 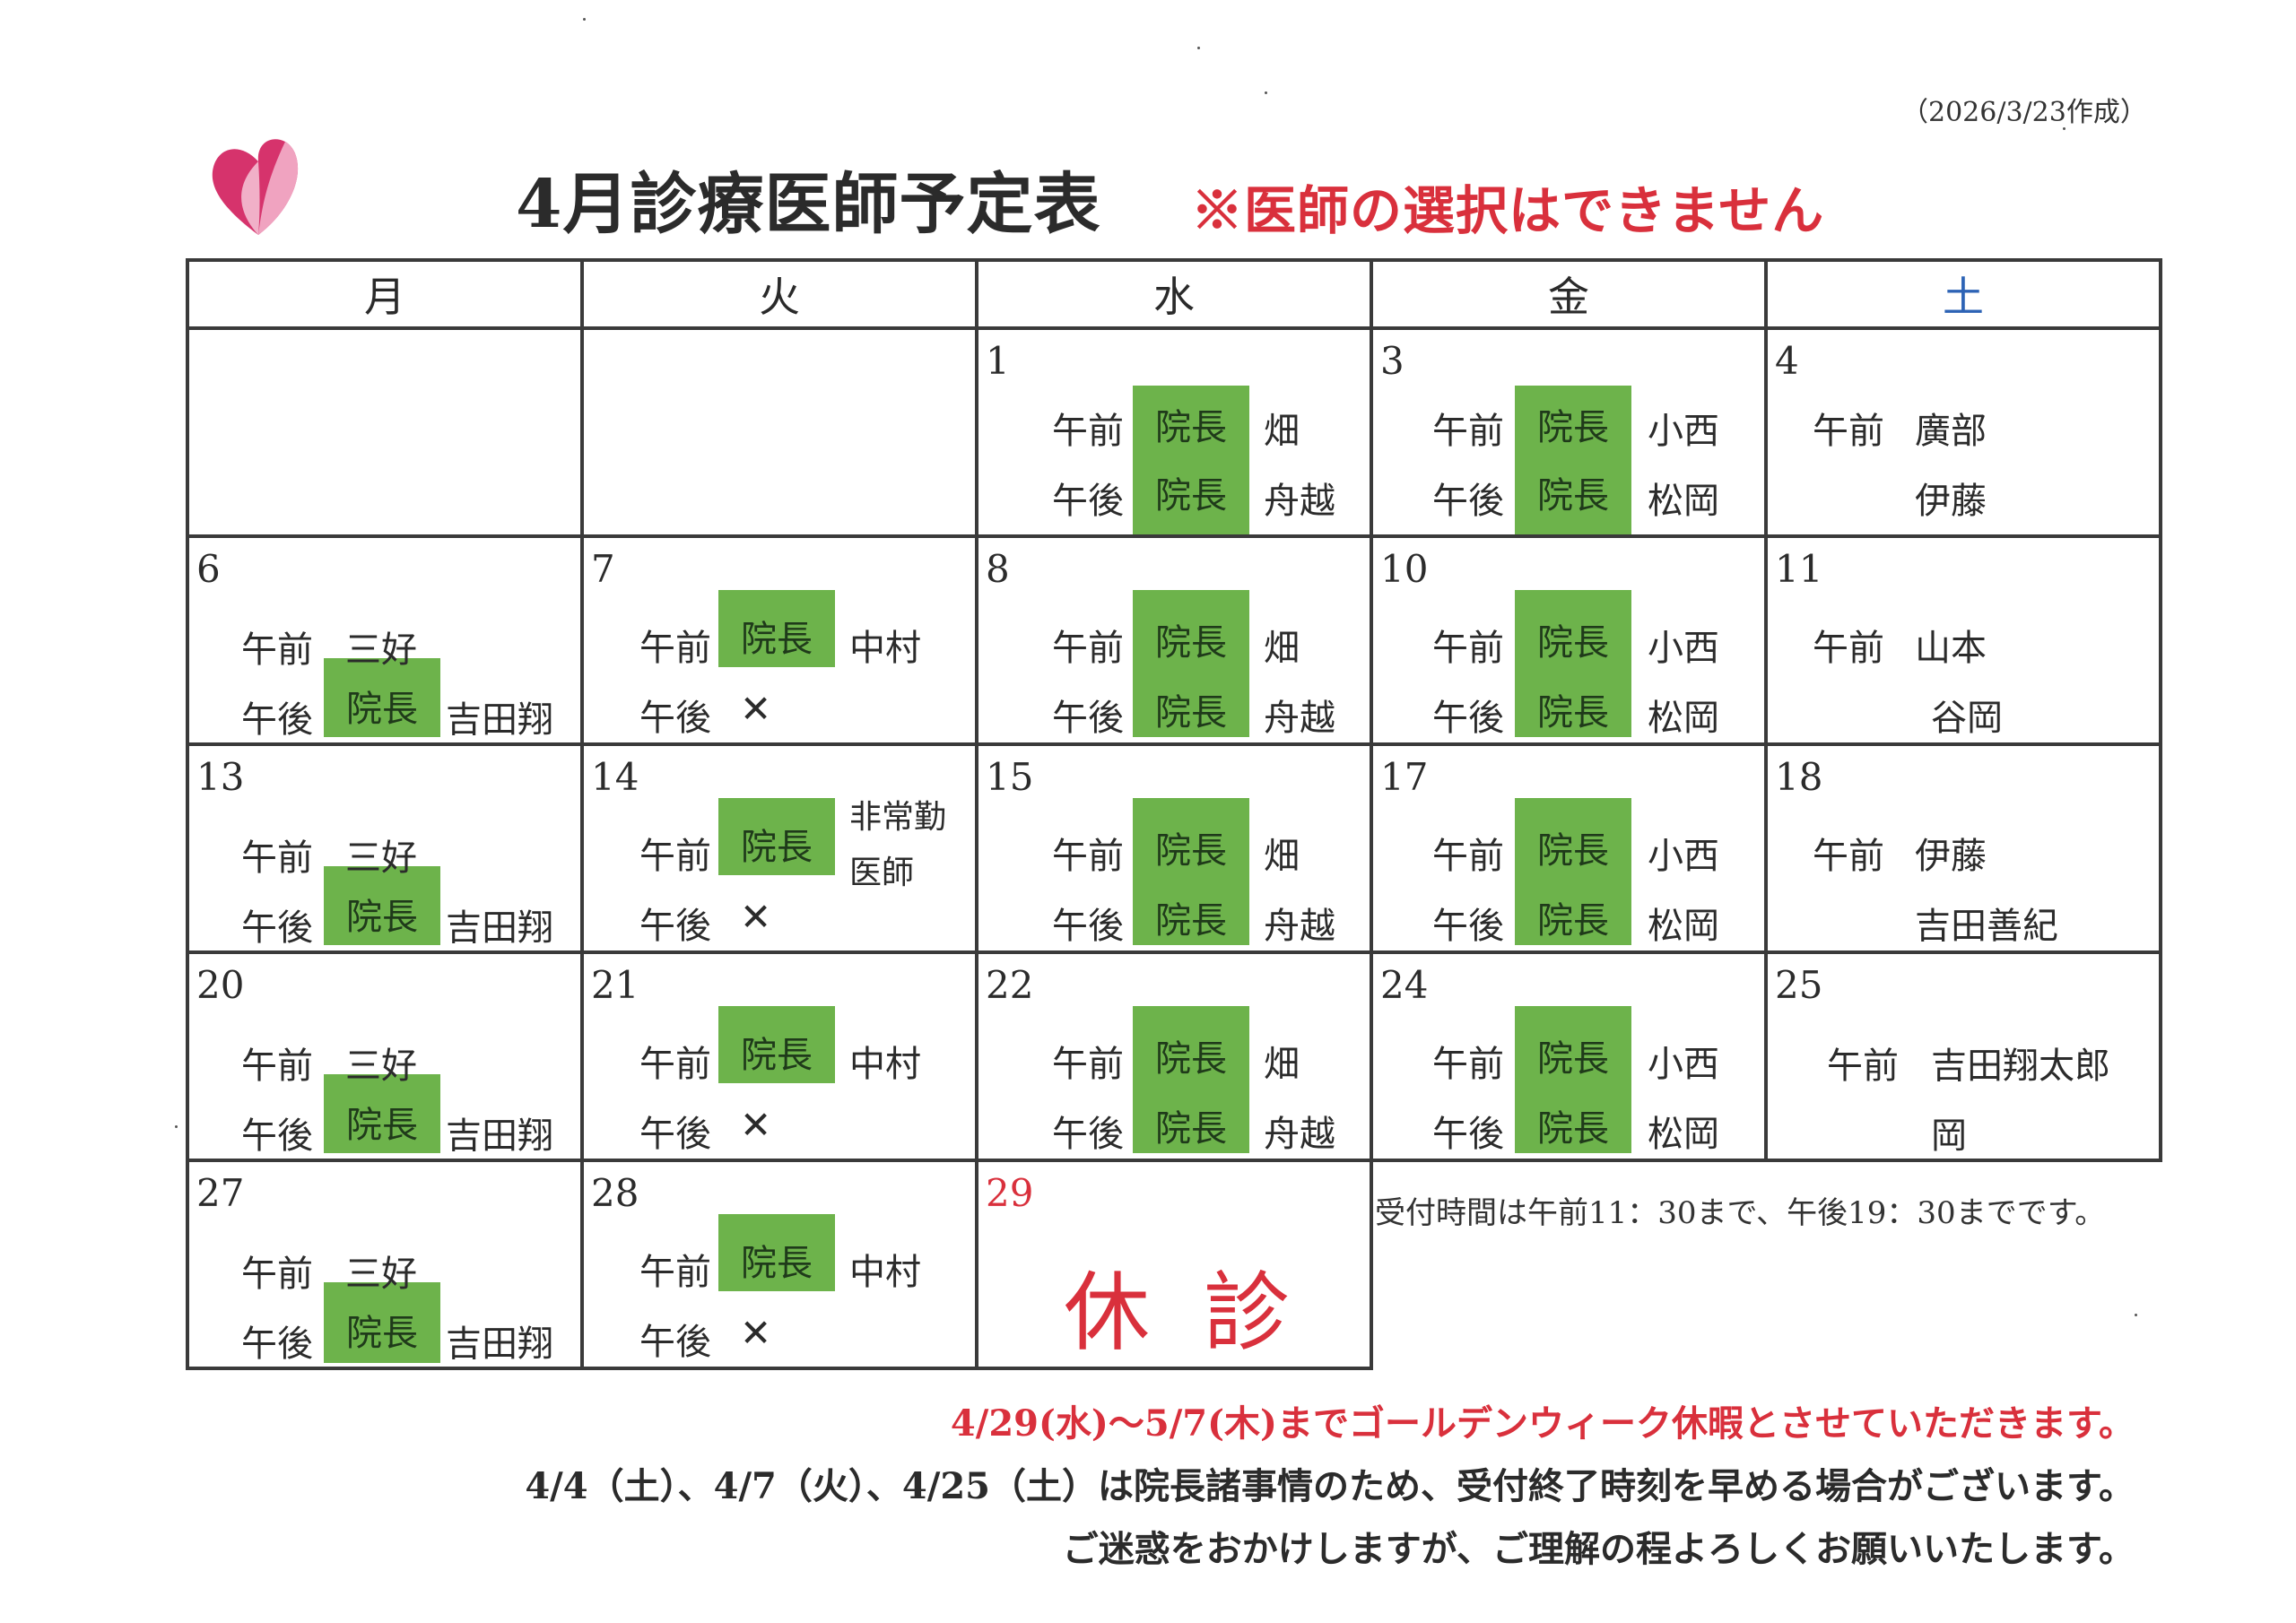 What do you see at coordinates (2020, 1066) in the screenshot?
I see `am-doctor: 吉田翔太郎` at bounding box center [2020, 1066].